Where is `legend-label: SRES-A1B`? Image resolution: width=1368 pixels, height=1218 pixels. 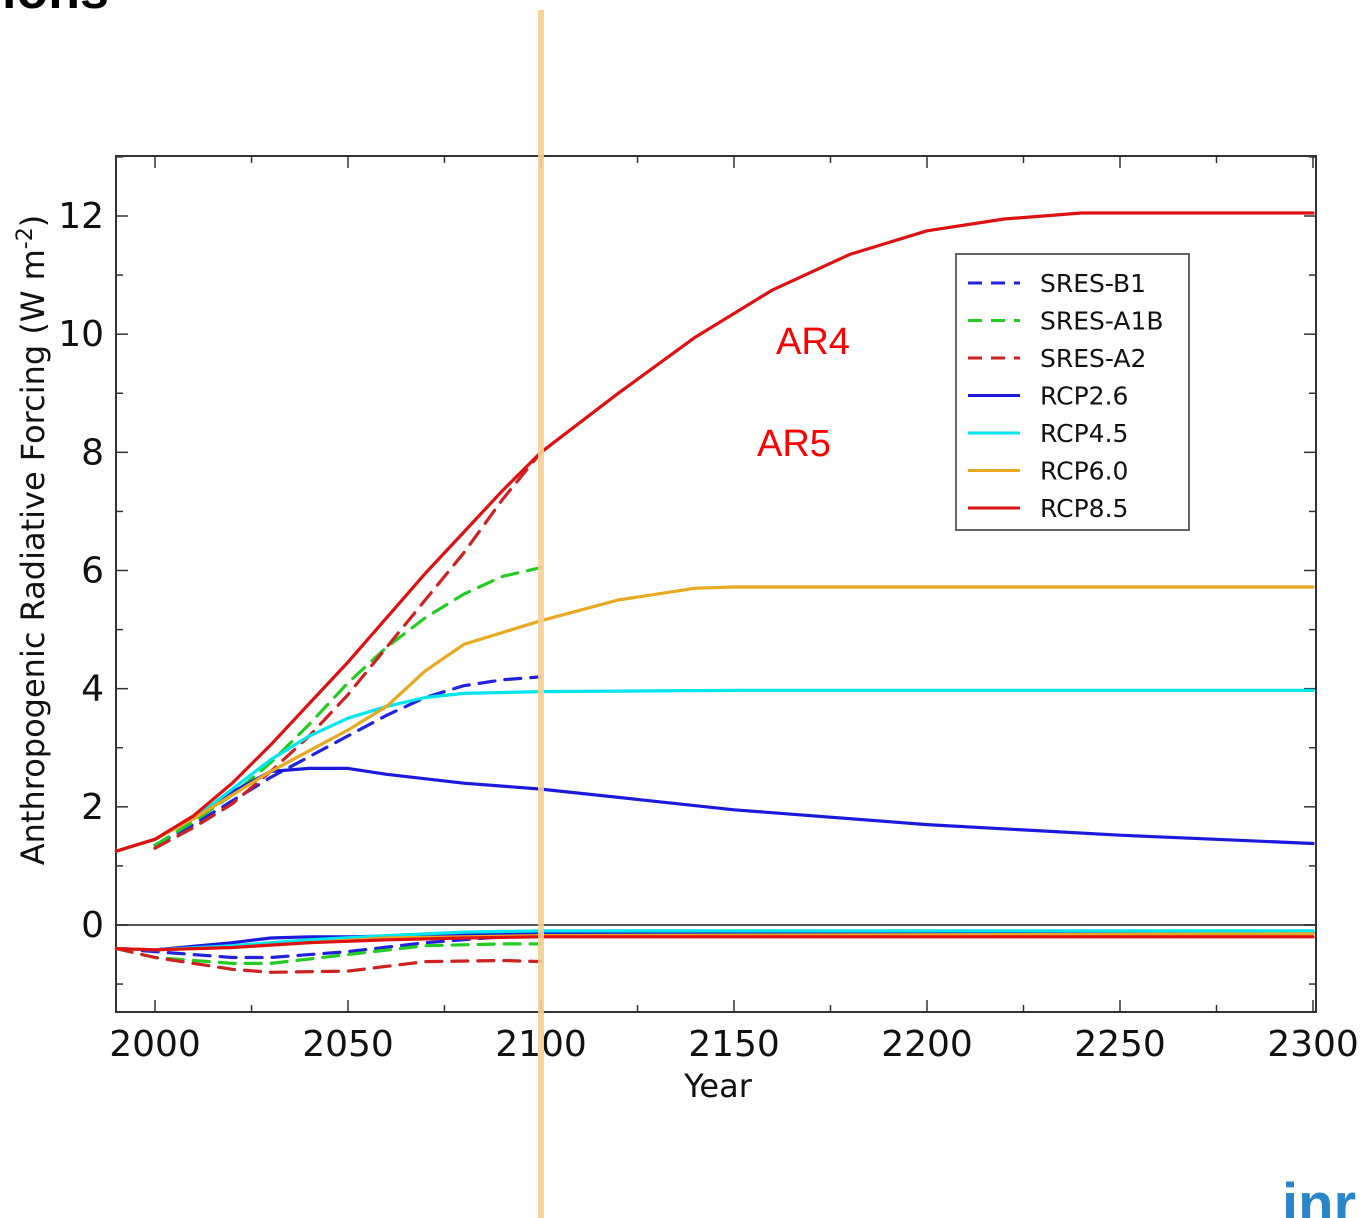
legend-label: SRES-A1B is located at coordinates (1102, 321).